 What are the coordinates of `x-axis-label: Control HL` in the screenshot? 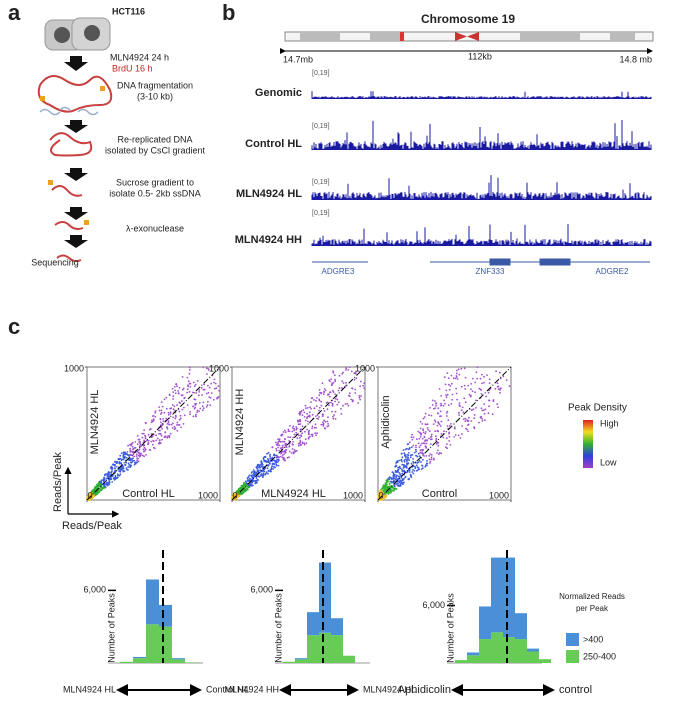 It's located at (148, 494).